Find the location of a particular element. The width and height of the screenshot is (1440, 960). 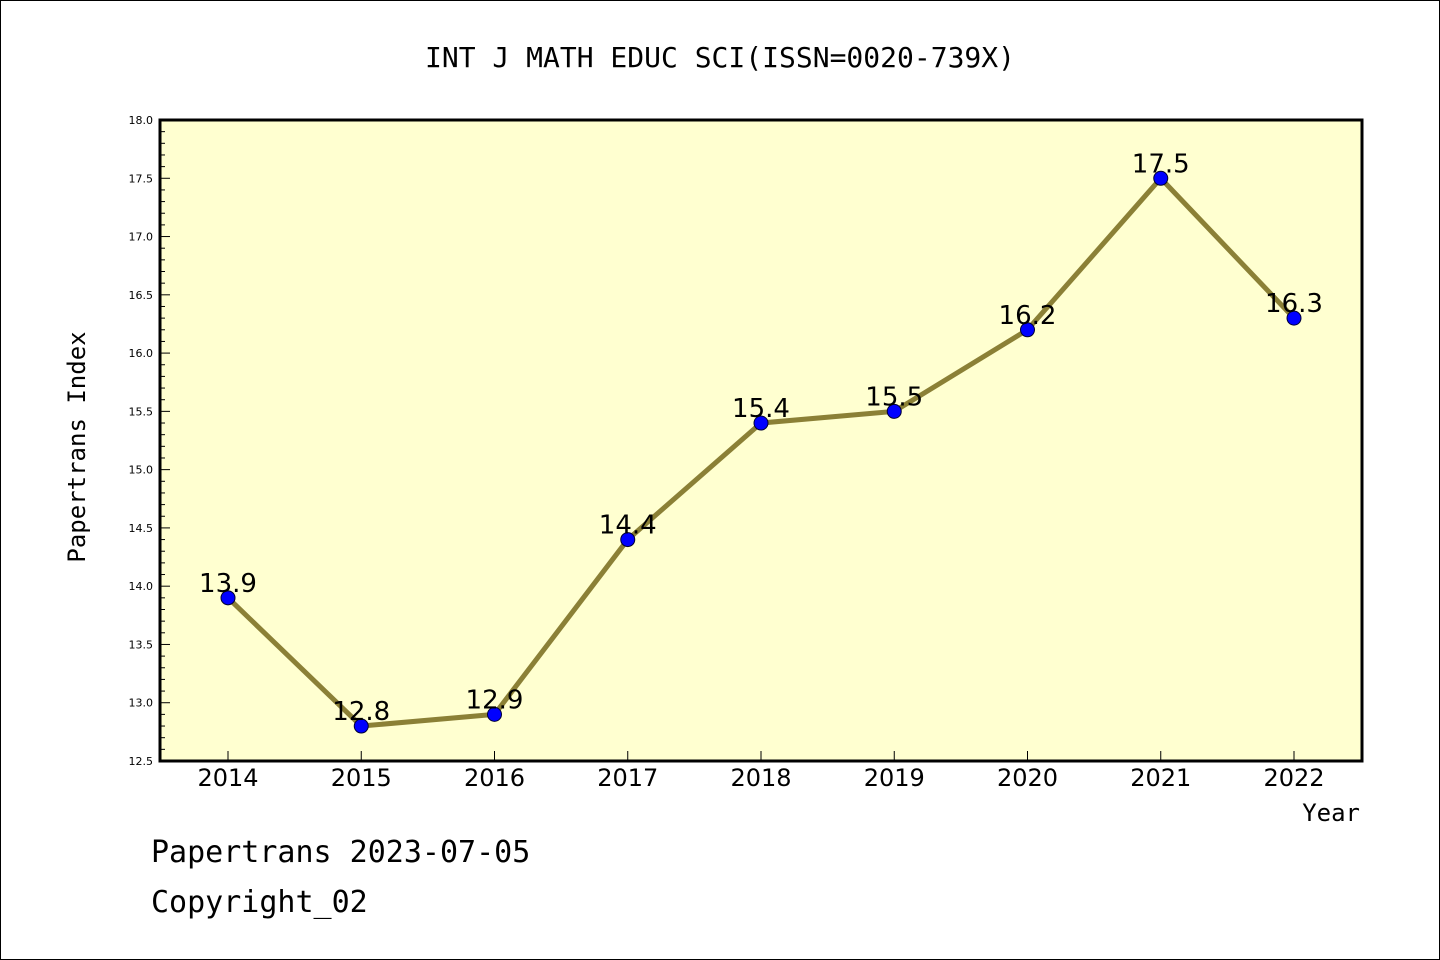

data-label: 15.5 is located at coordinates (894, 397).